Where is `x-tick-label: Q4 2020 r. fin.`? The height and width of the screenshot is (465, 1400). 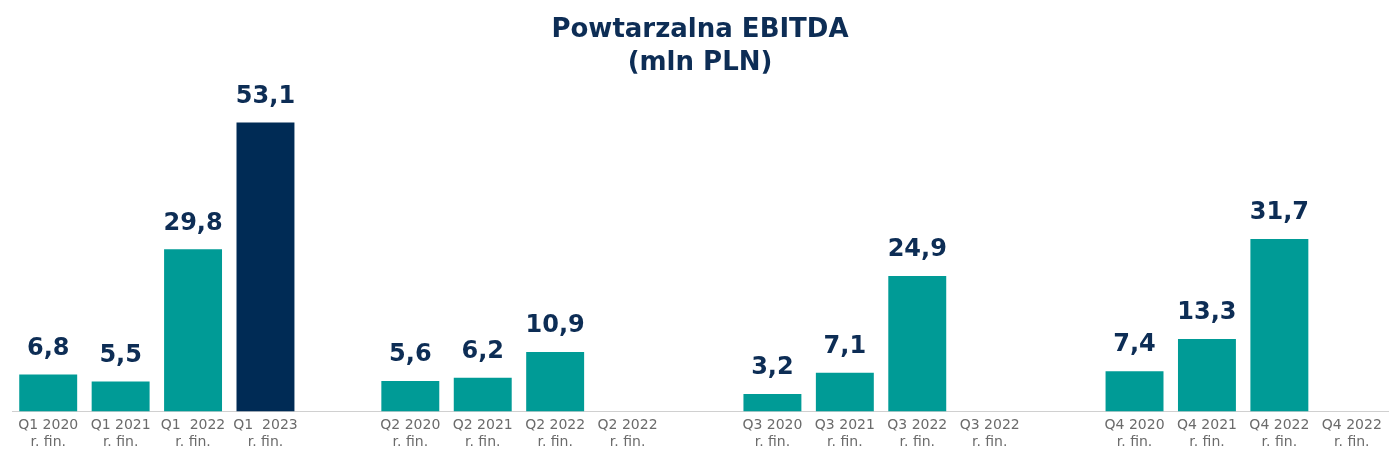 x-tick-label: Q4 2020 r. fin. is located at coordinates (1134, 433).